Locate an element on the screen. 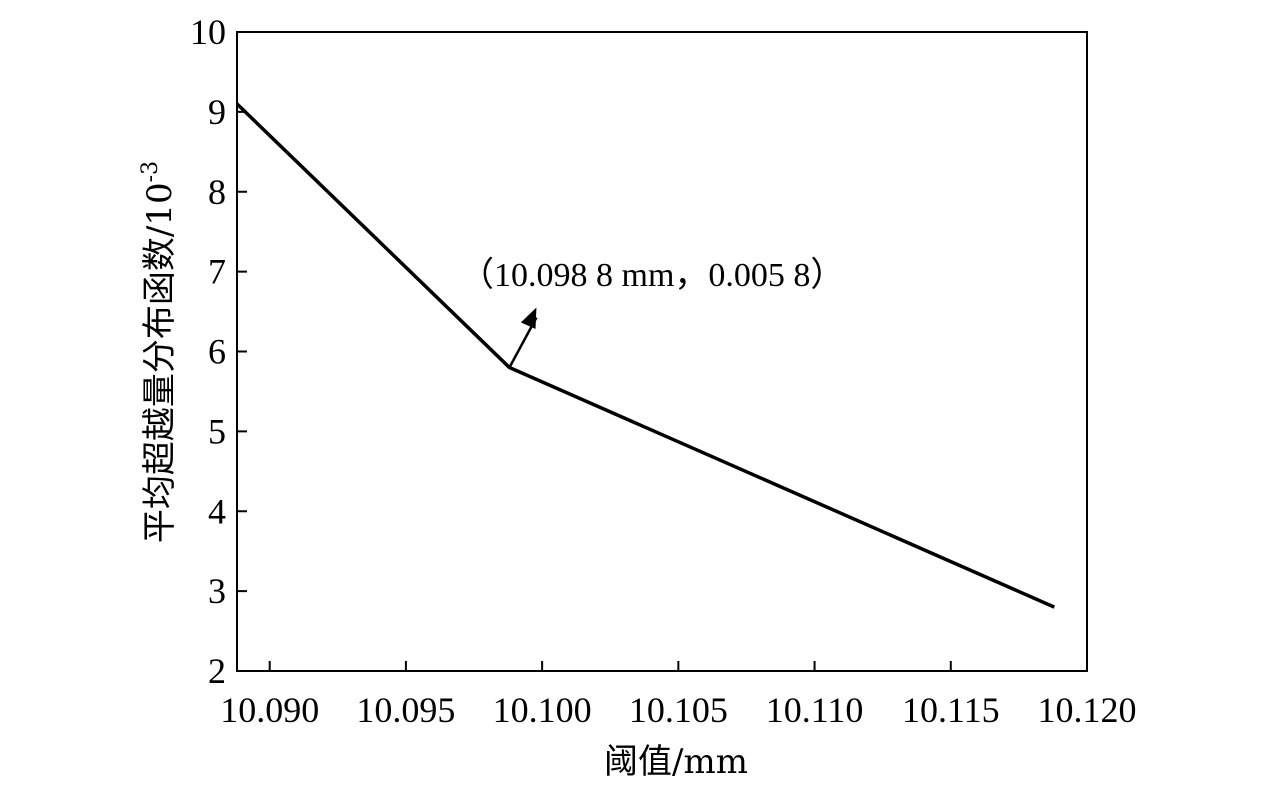 Image resolution: width=1276 pixels, height=786 pixels. x-tick-label: 10.095 is located at coordinates (405, 710).